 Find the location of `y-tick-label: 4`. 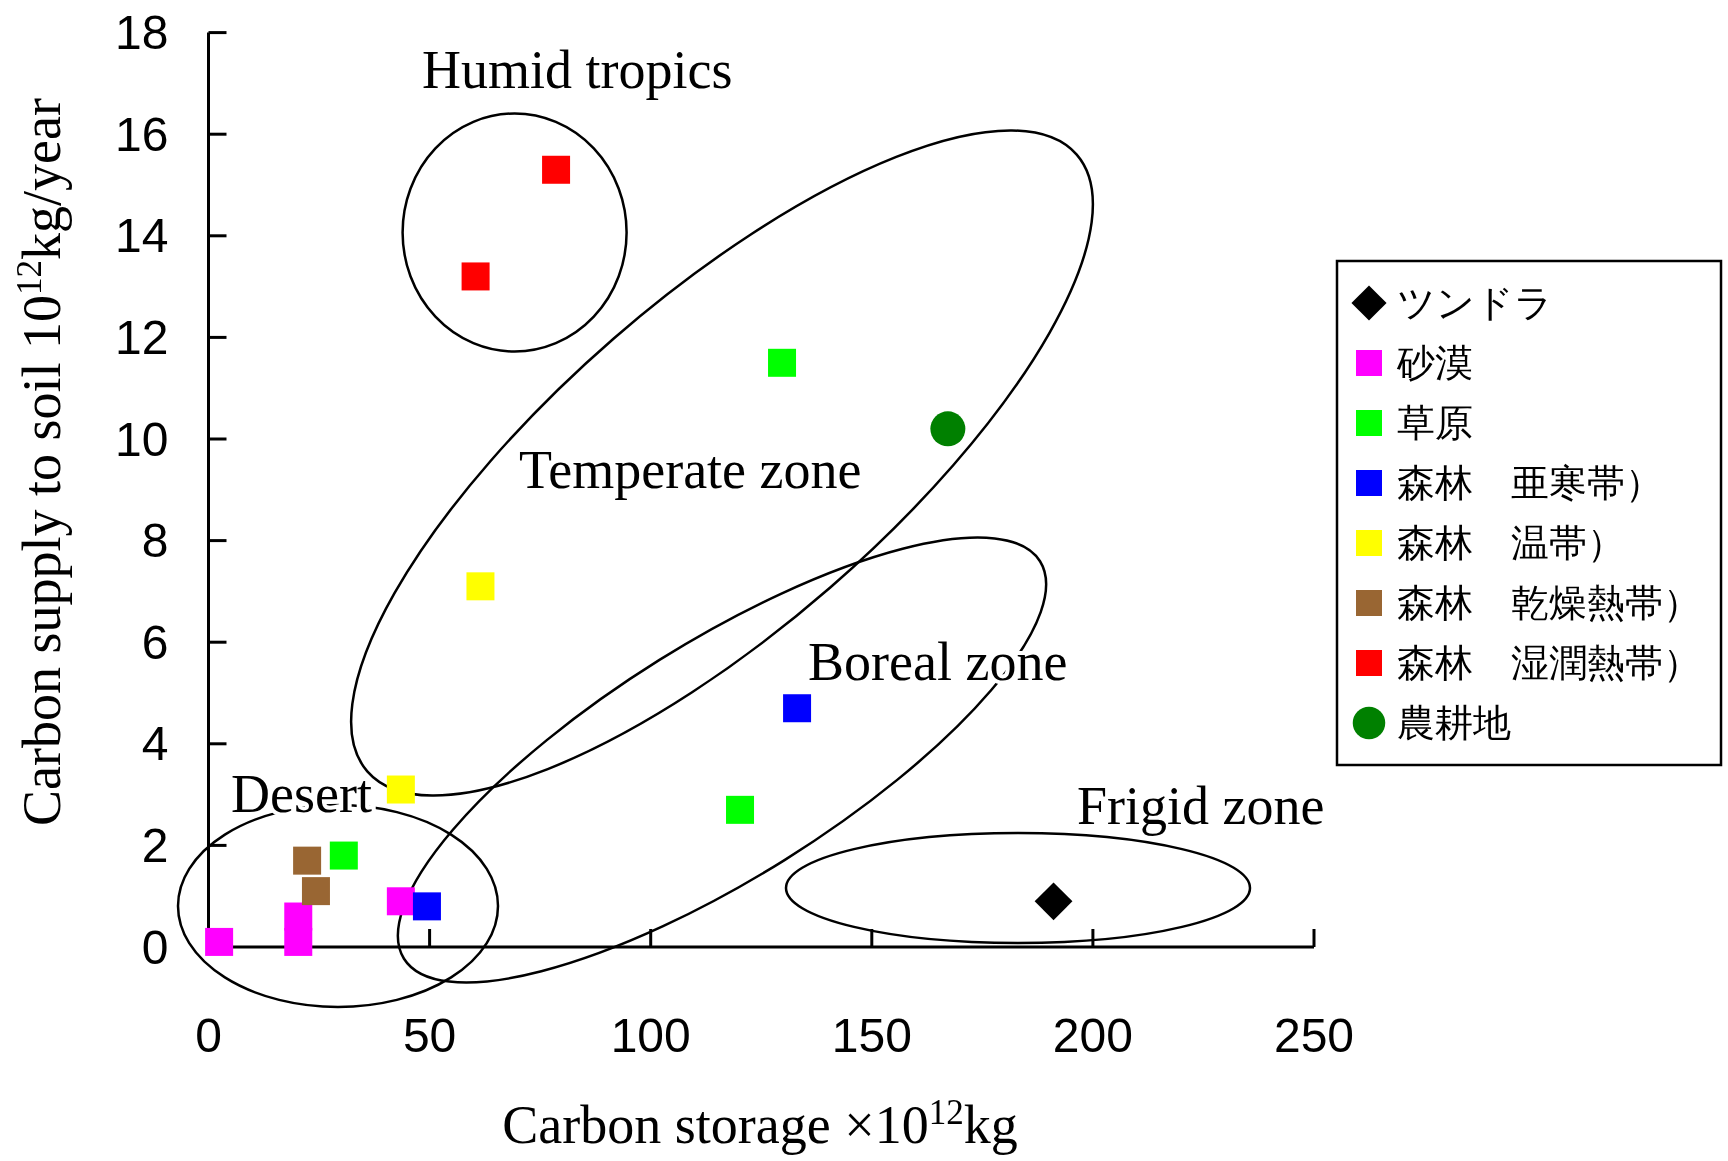

y-tick-label: 4 is located at coordinates (155, 744).